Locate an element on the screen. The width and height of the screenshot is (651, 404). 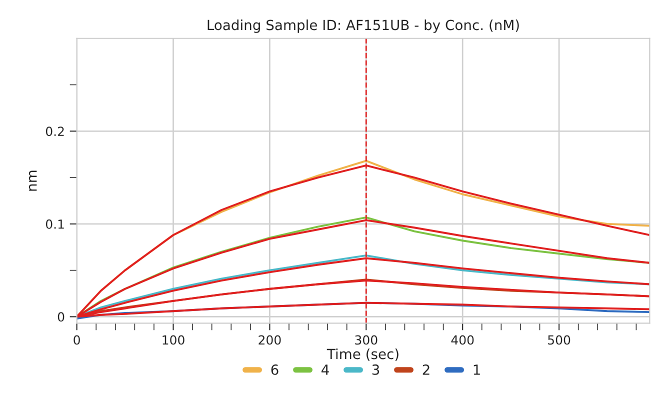
legend-label: 6 is located at coordinates (274, 369).